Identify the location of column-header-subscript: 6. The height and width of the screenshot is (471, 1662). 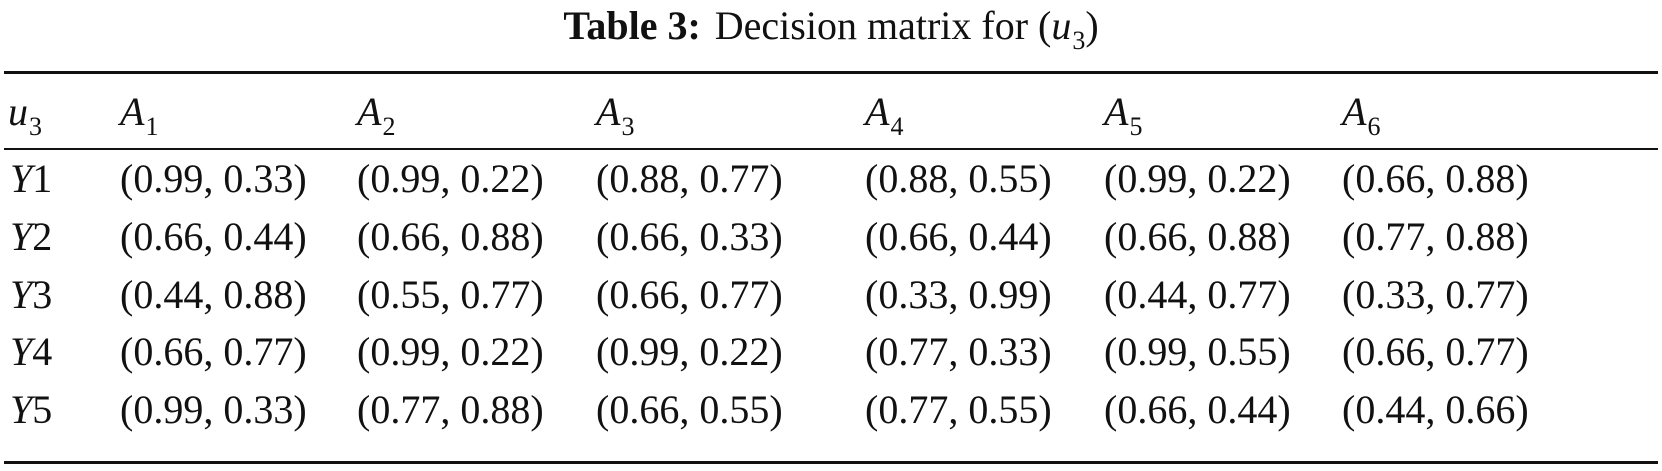
(1374, 126).